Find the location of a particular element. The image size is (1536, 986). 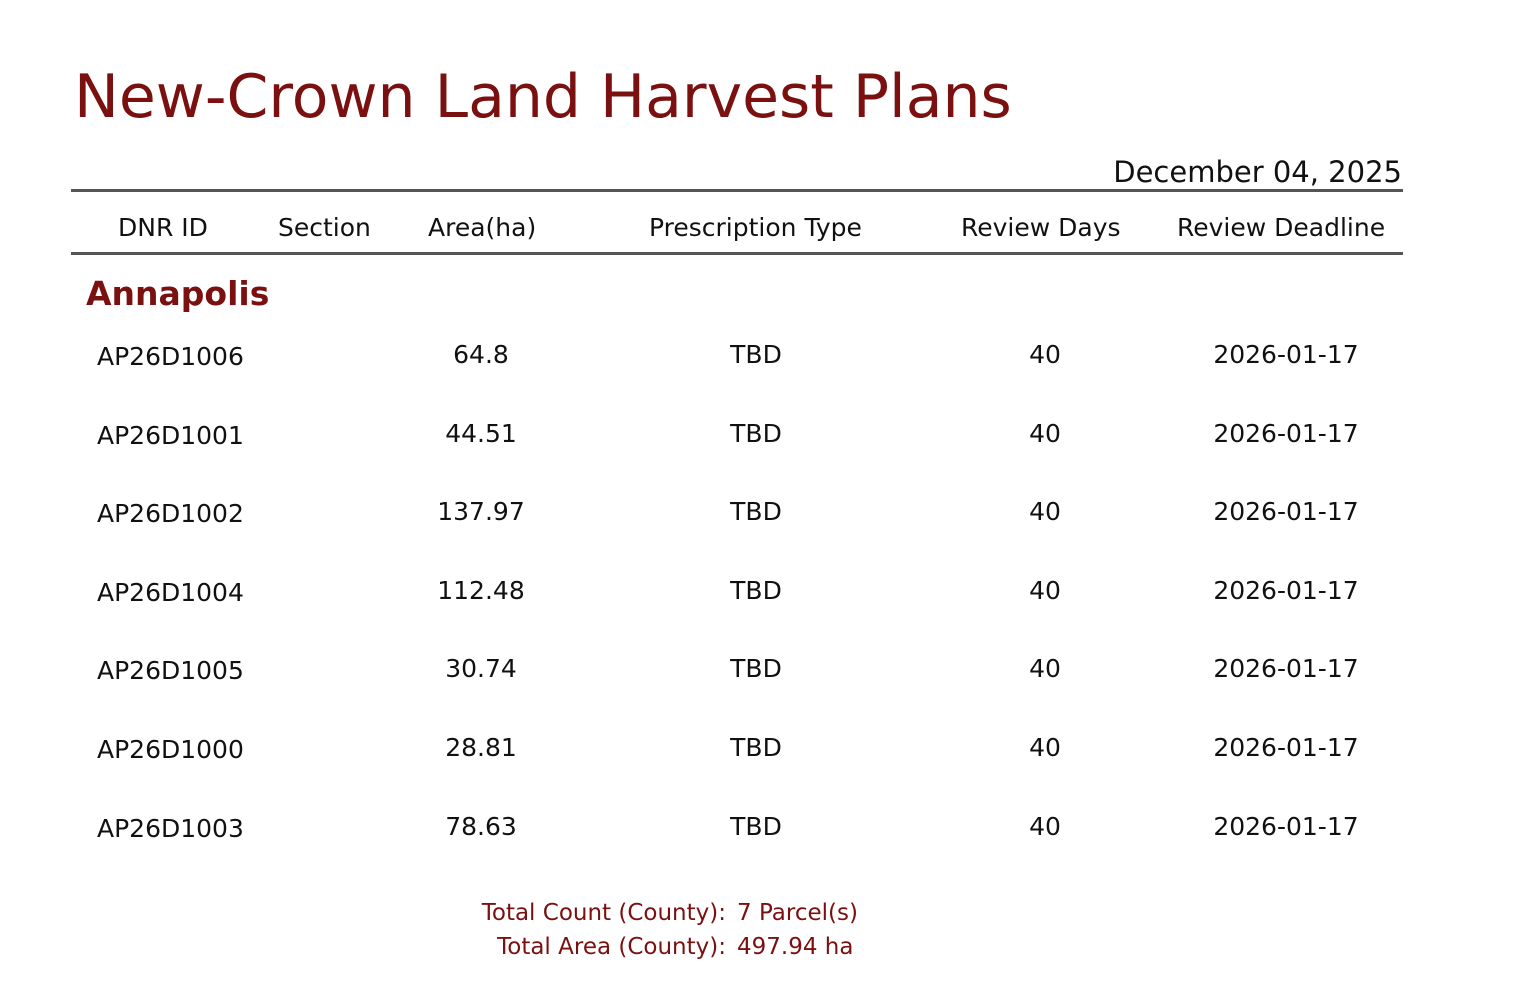

table-row: AP26D1005 30.74 TBD 40 2026-01-17 is located at coordinates (768, 689).